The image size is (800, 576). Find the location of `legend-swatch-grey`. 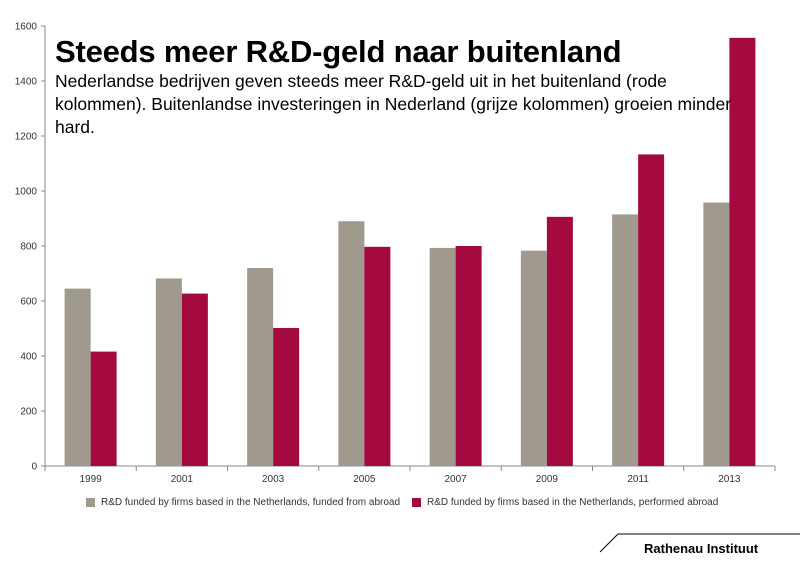

legend-swatch-grey is located at coordinates (90, 502).